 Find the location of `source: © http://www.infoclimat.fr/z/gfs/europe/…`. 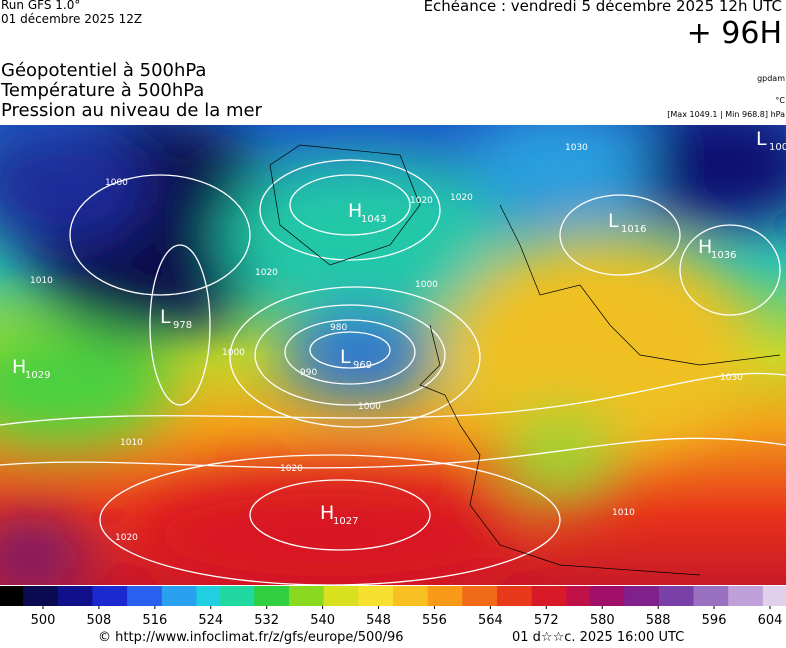

source: © http://www.infoclimat.fr/z/gfs/europe/… is located at coordinates (251, 637).